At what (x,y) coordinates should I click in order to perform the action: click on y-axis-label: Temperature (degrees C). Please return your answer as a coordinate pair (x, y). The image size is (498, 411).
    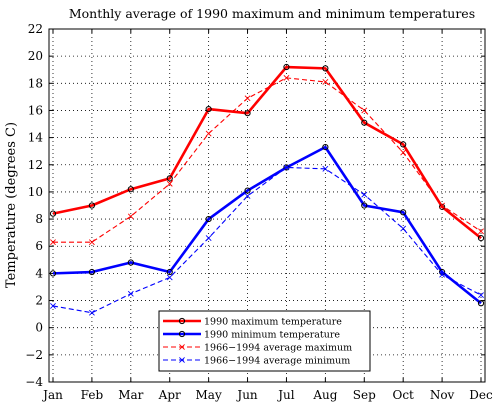
    Looking at the image, I should click on (11, 205).